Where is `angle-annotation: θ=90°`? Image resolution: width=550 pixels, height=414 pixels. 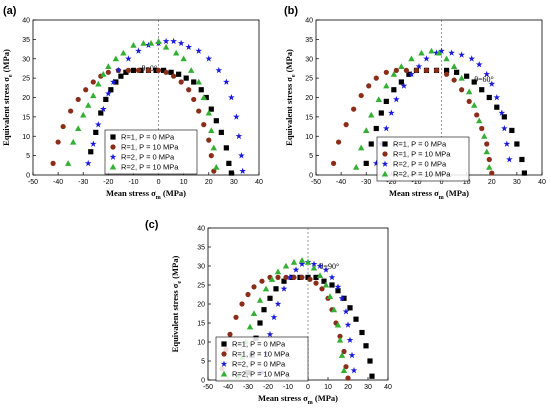 angle-annotation: θ=90° is located at coordinates (330, 266).